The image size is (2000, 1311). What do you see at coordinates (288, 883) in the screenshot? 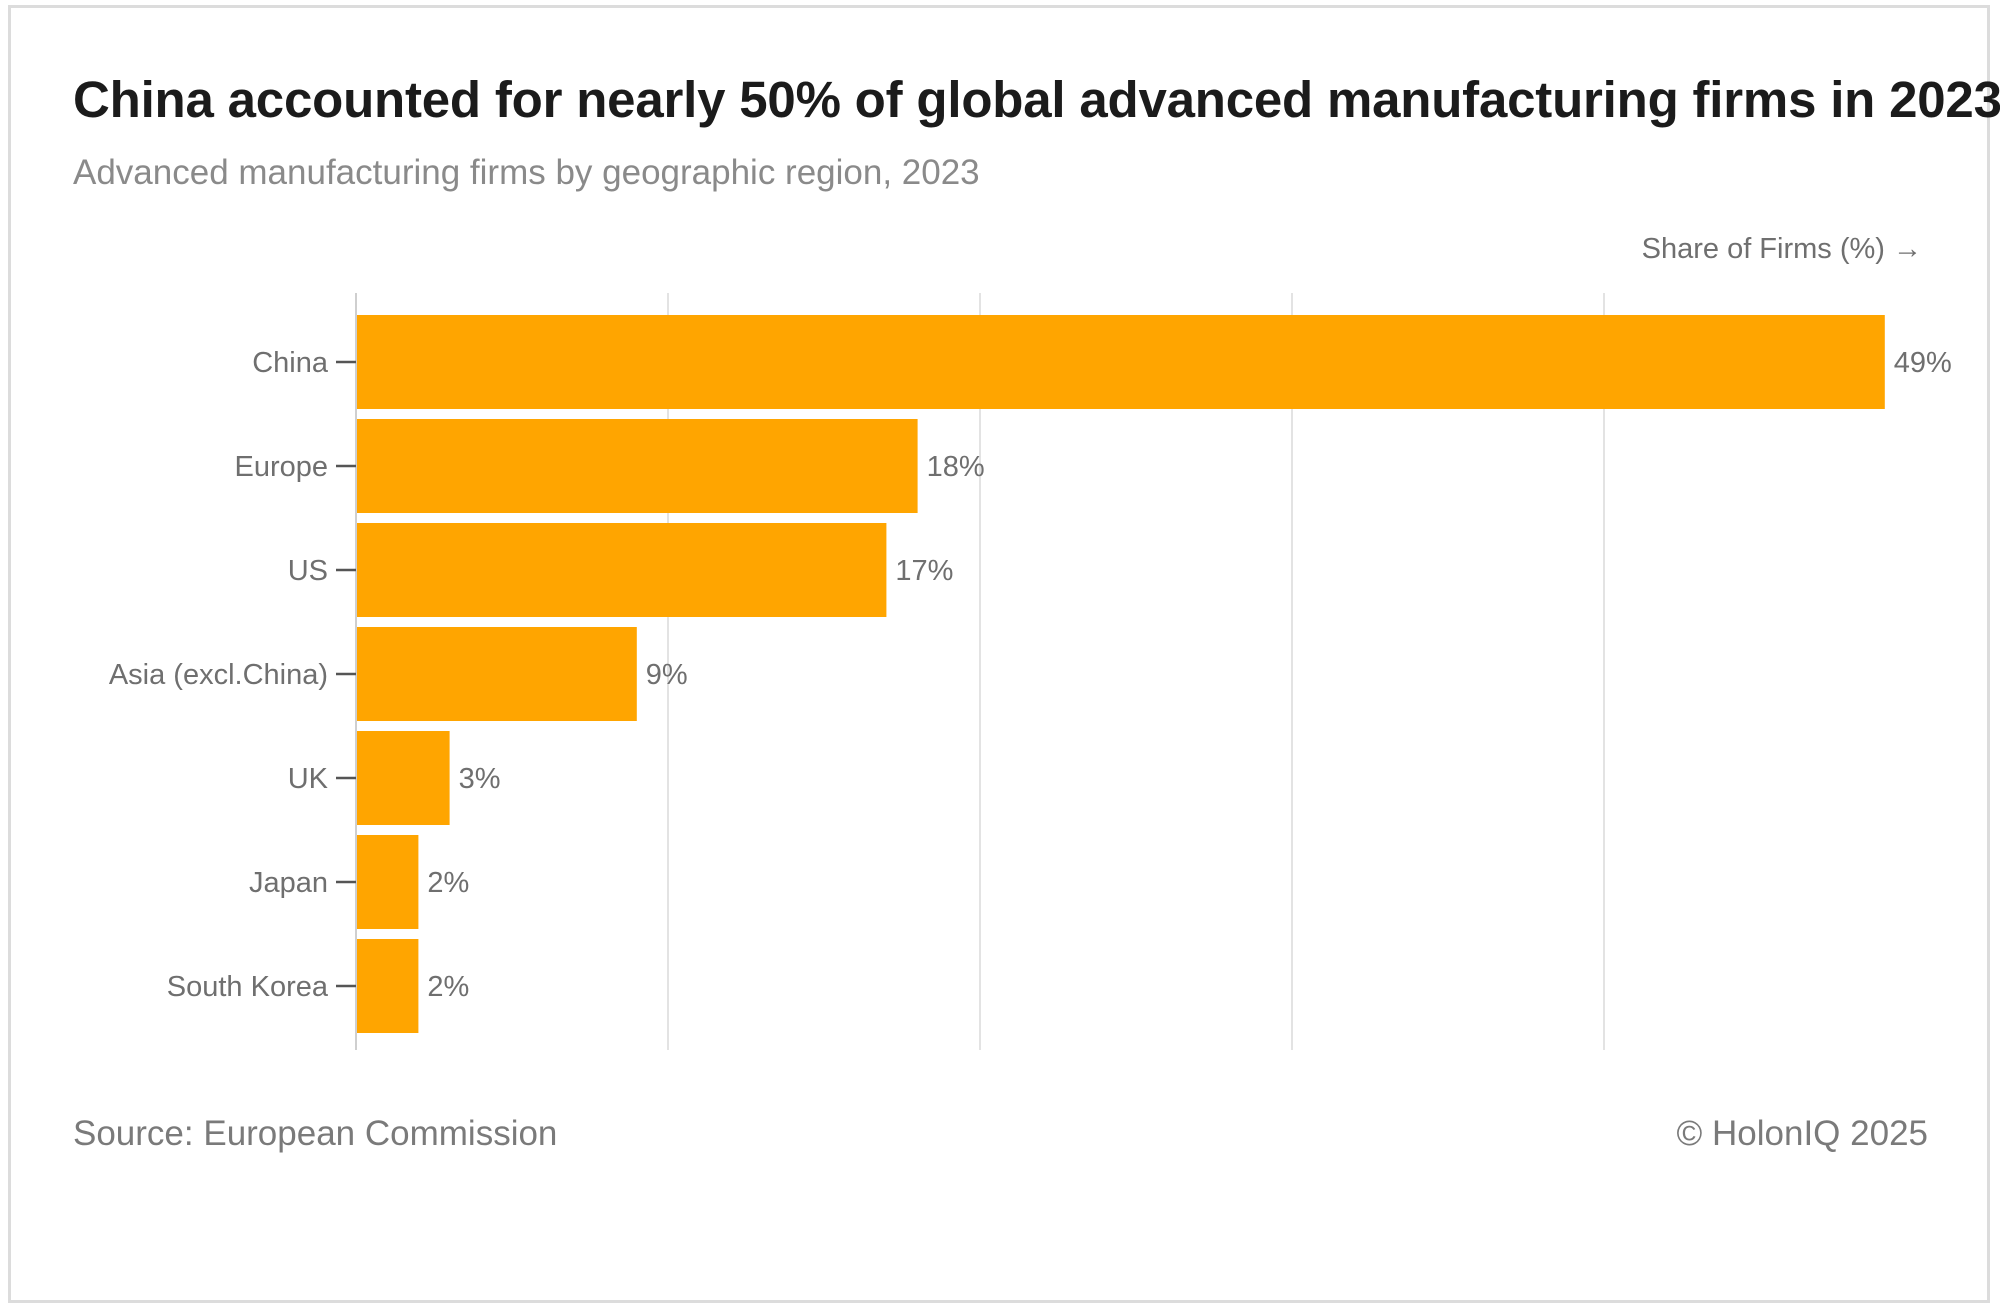
I see `y-tick-label-5: Japan` at bounding box center [288, 883].